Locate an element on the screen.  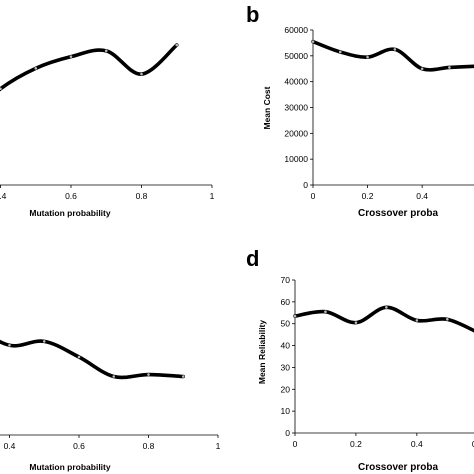
y-tick-label: 50000 is located at coordinates (296, 56).